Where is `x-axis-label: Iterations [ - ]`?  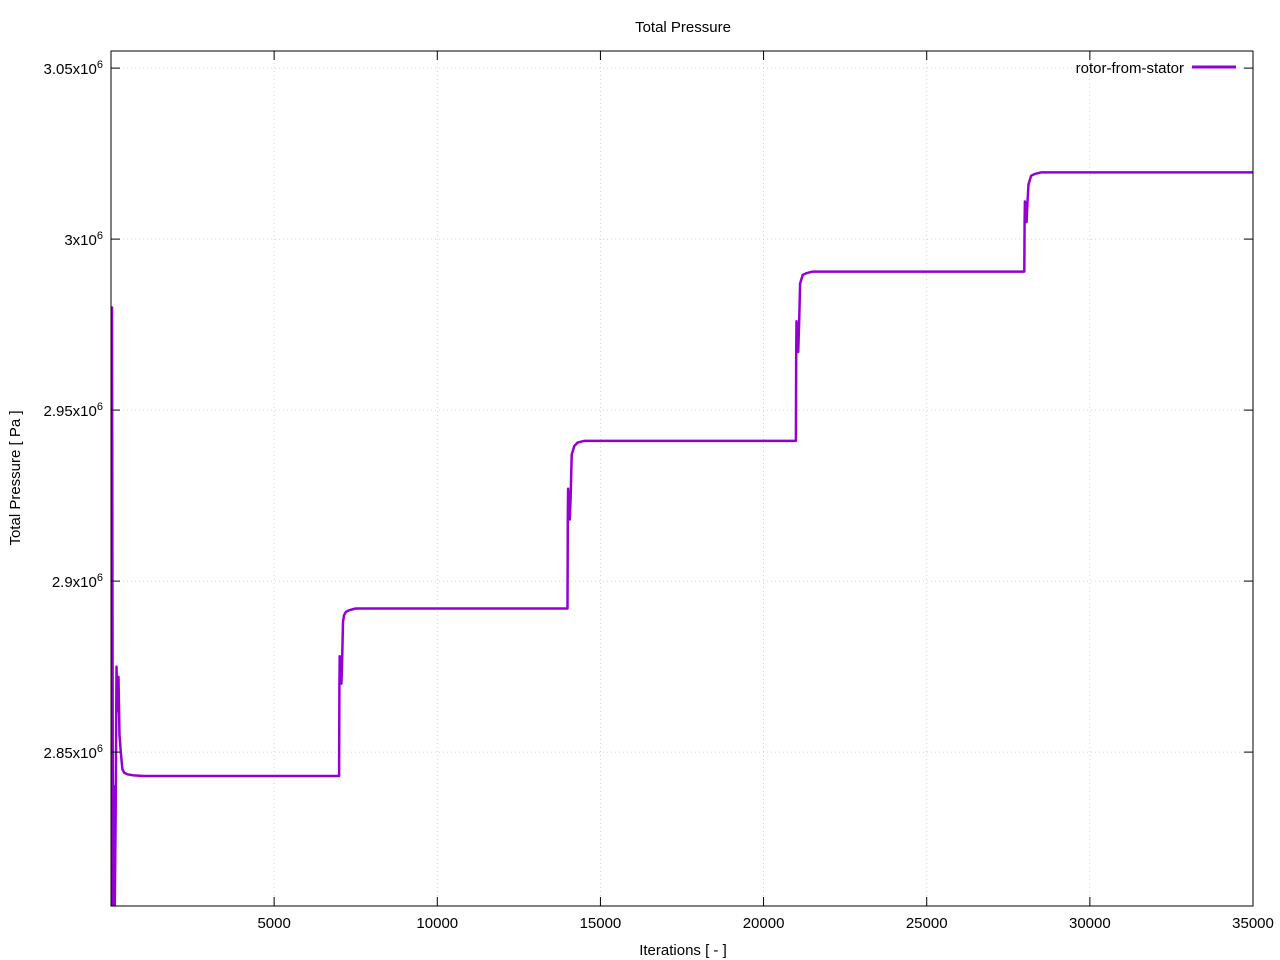
x-axis-label: Iterations [ - ] is located at coordinates (683, 950).